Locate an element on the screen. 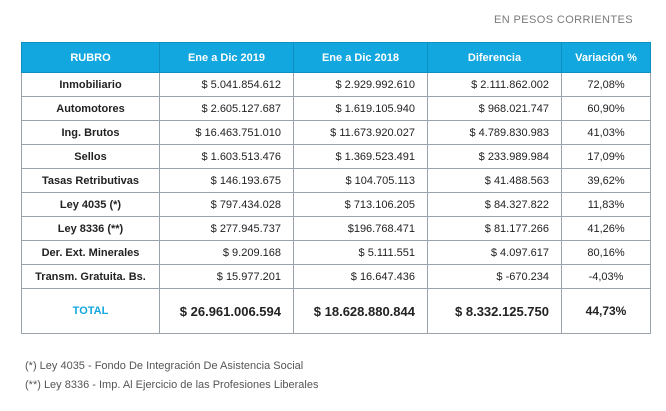 The image size is (666, 411). cell-2018: $ 1.369.523.491 is located at coordinates (360, 156).